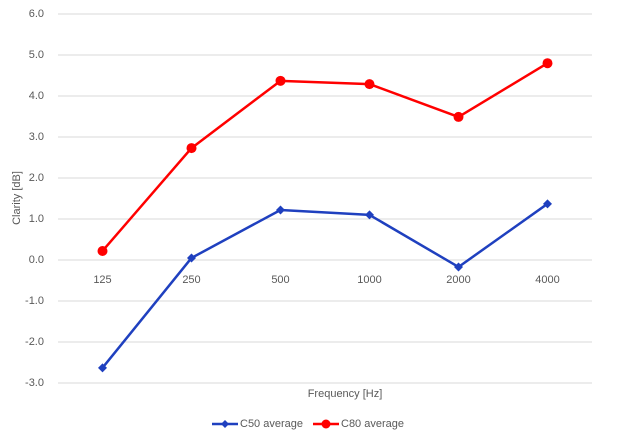 The image size is (626, 432). What do you see at coordinates (36, 96) in the screenshot?
I see `y-tick-label: 4.0` at bounding box center [36, 96].